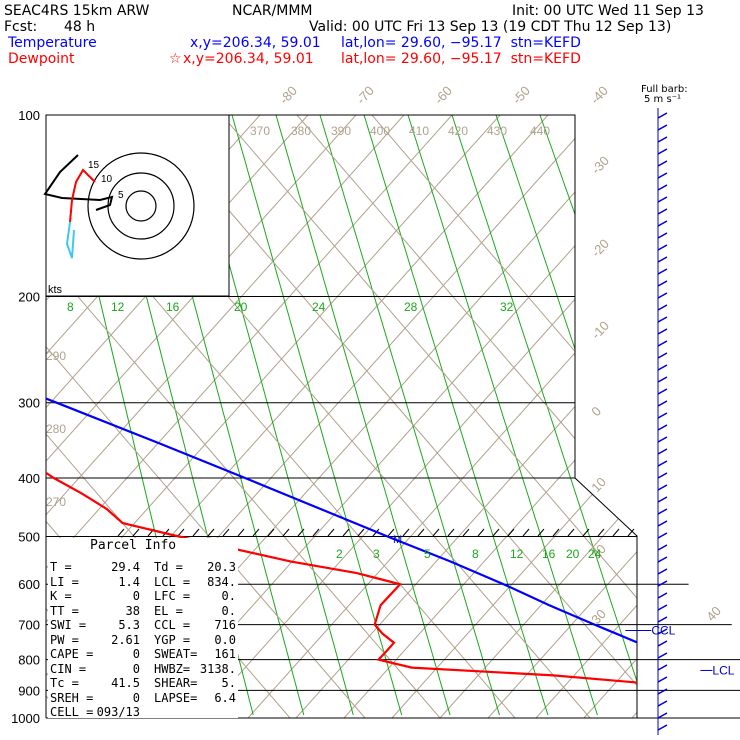 Image resolution: width=740 pixels, height=740 pixels. Describe the element at coordinates (599, 95) in the screenshot. I see `isotherm-label: -40` at that location.